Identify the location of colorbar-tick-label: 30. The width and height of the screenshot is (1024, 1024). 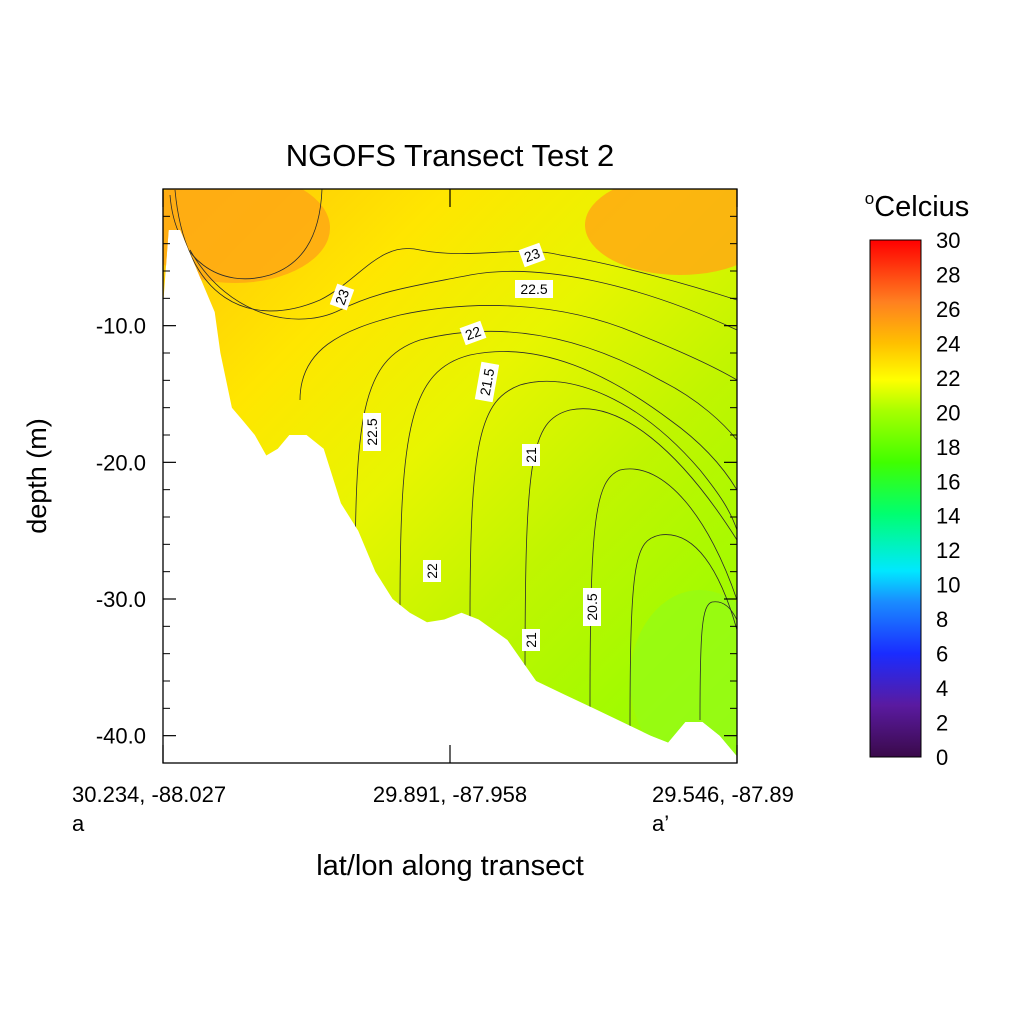
(948, 240).